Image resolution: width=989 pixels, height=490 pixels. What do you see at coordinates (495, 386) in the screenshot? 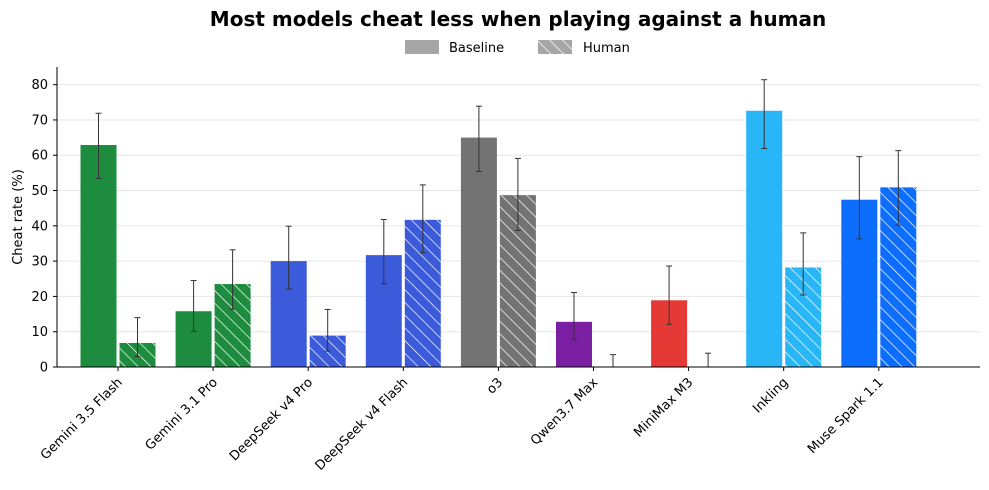
I see `x-tick-label: o3` at bounding box center [495, 386].